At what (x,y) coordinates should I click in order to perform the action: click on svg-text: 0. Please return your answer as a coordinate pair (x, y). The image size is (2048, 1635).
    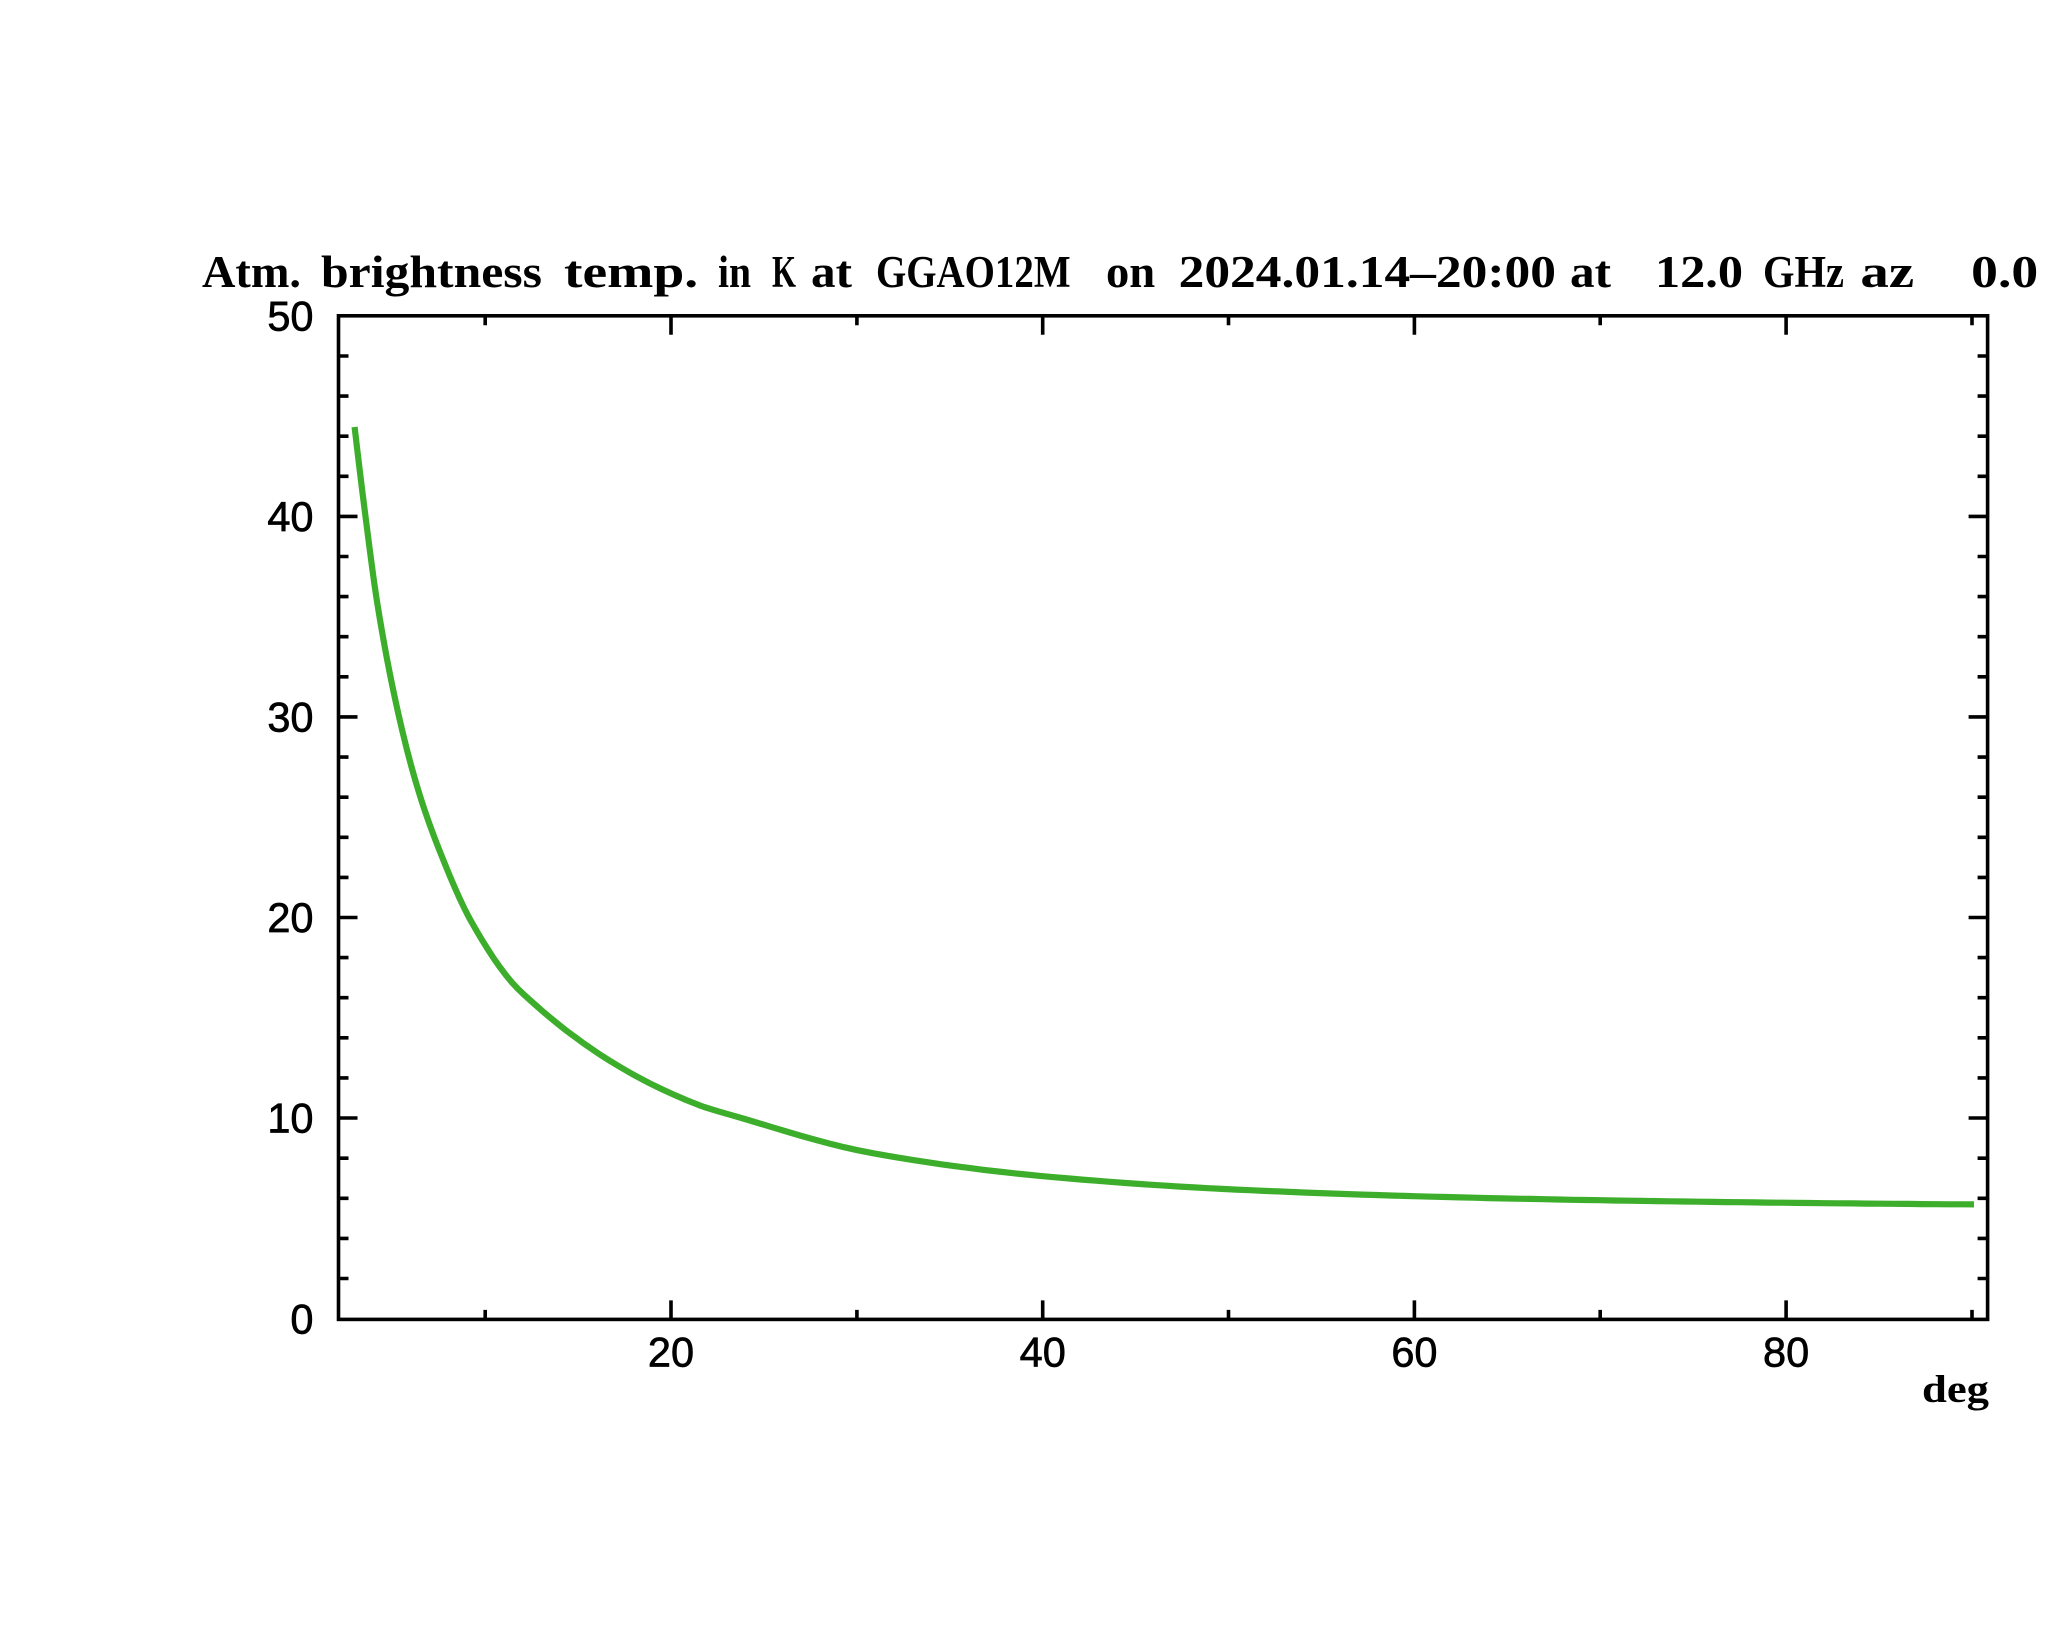
    Looking at the image, I should click on (301, 1318).